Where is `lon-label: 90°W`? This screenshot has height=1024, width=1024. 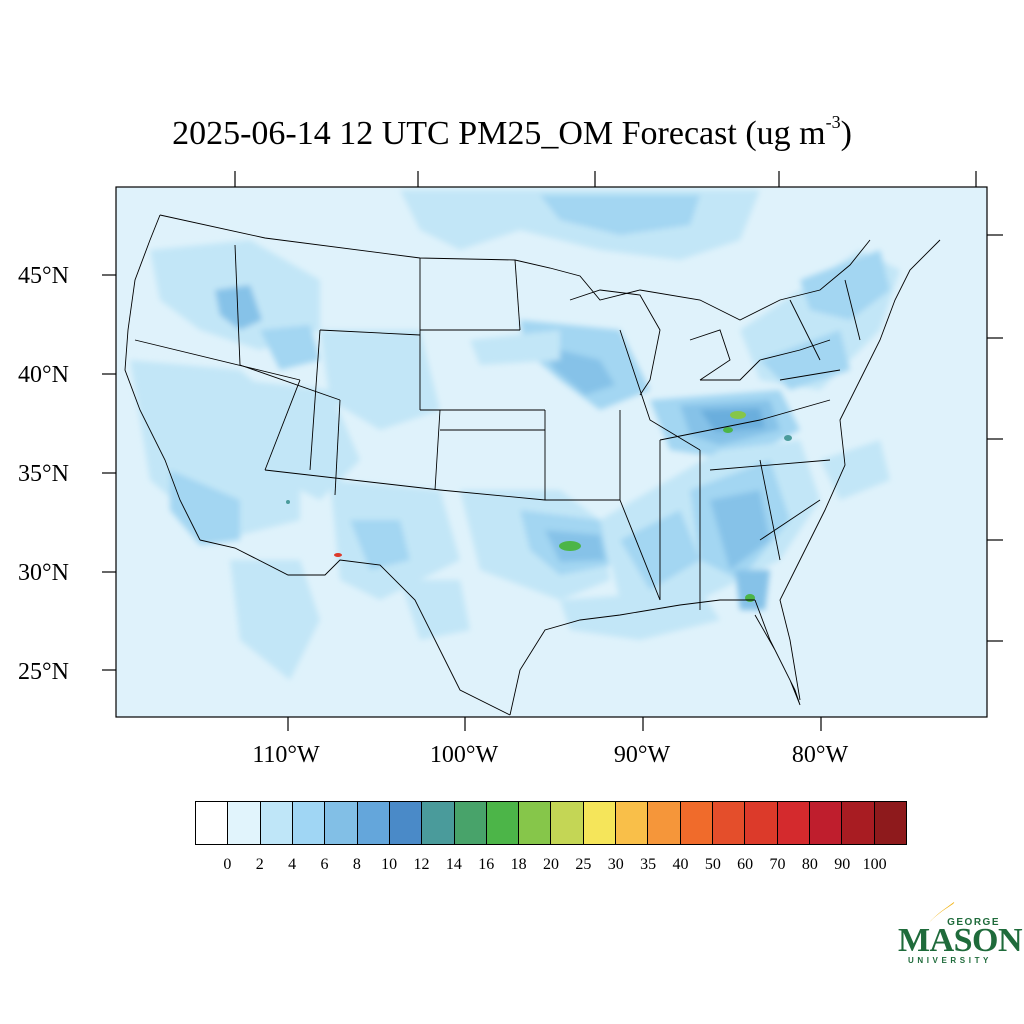
lon-label: 90°W is located at coordinates (642, 755).